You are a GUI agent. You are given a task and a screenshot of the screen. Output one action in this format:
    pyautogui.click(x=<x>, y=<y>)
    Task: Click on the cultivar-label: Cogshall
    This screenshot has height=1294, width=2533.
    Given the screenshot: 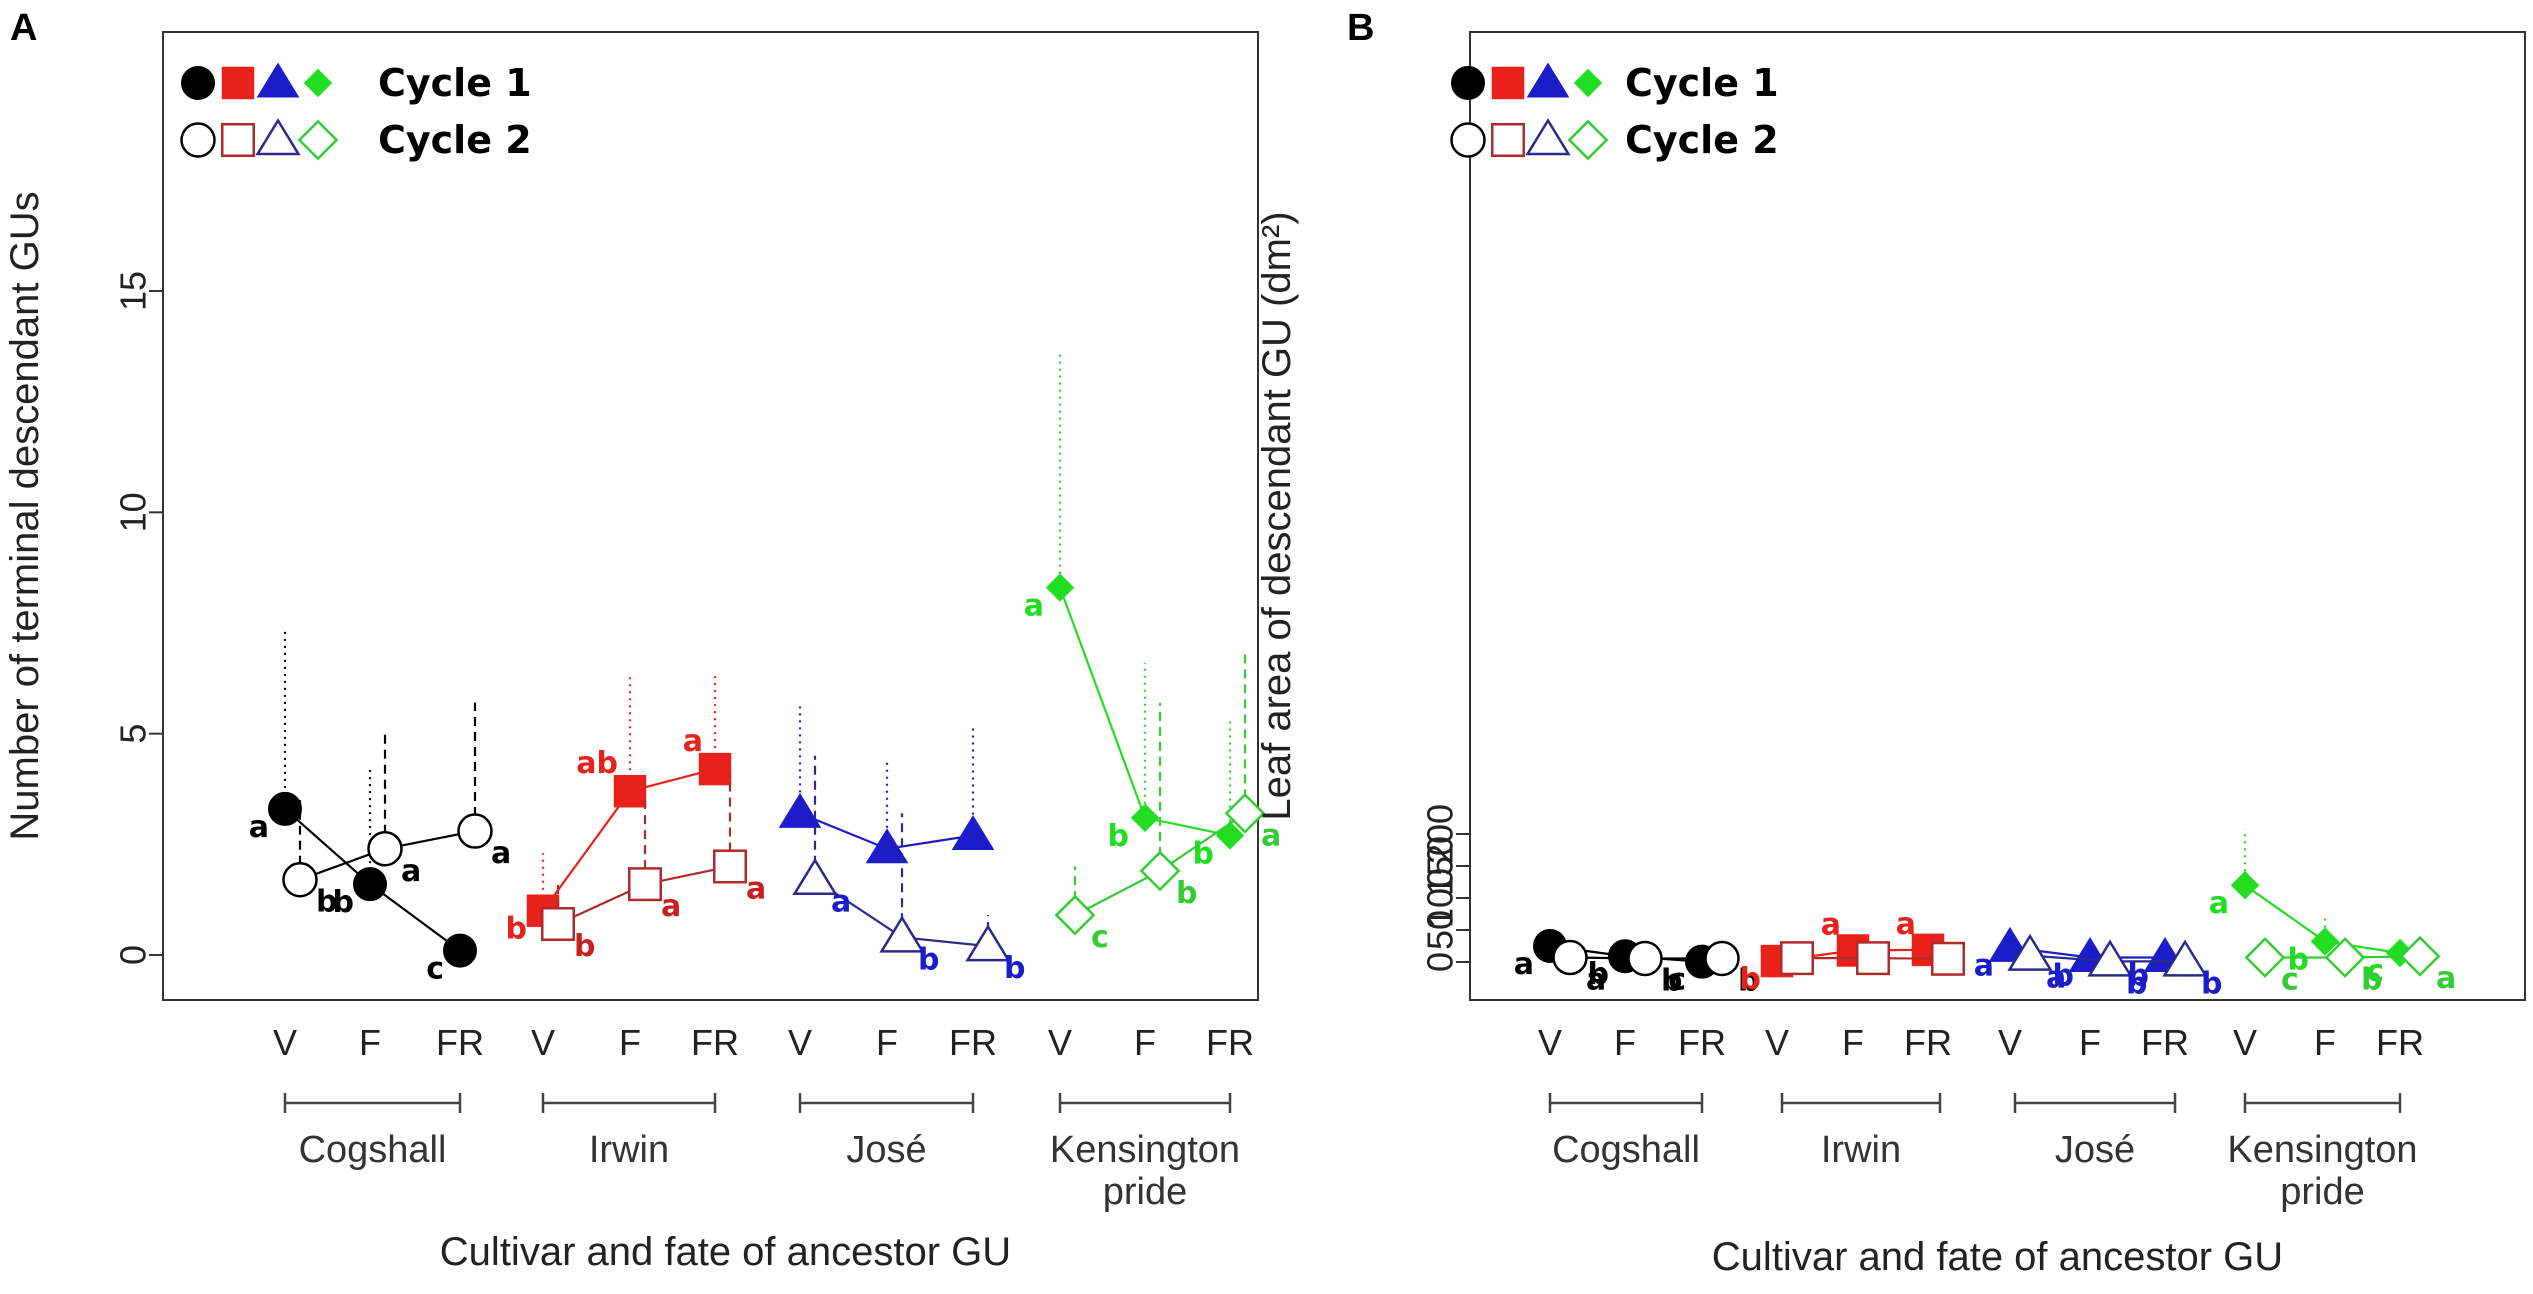 What is the action you would take?
    pyautogui.click(x=1626, y=1150)
    